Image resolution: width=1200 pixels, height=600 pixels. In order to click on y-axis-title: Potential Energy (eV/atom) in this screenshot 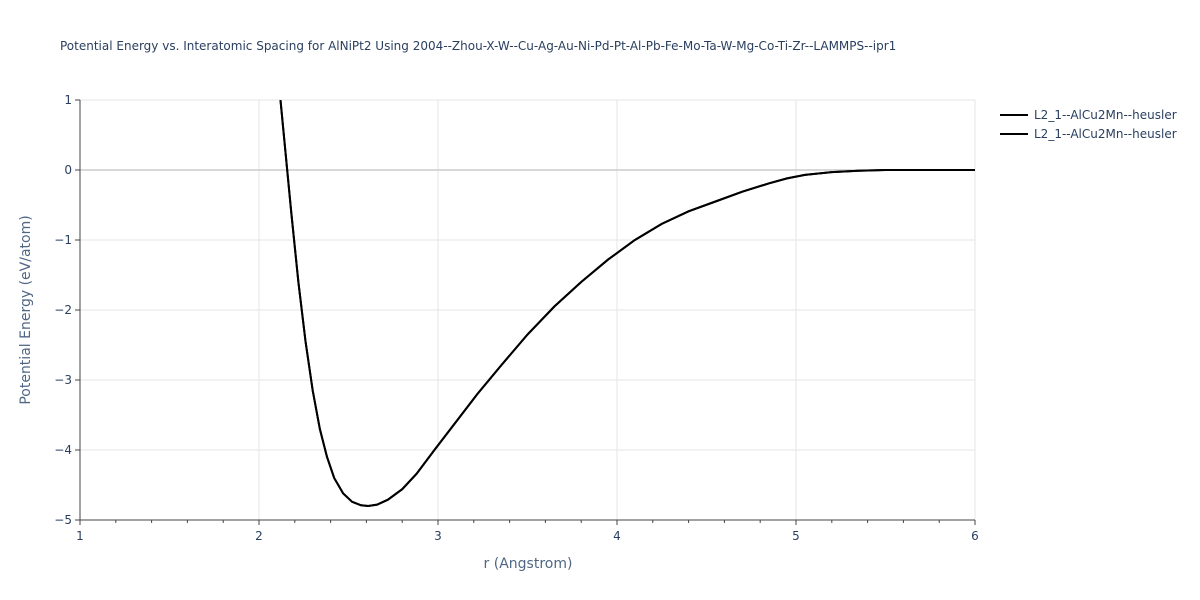, I will do `click(26, 309)`.